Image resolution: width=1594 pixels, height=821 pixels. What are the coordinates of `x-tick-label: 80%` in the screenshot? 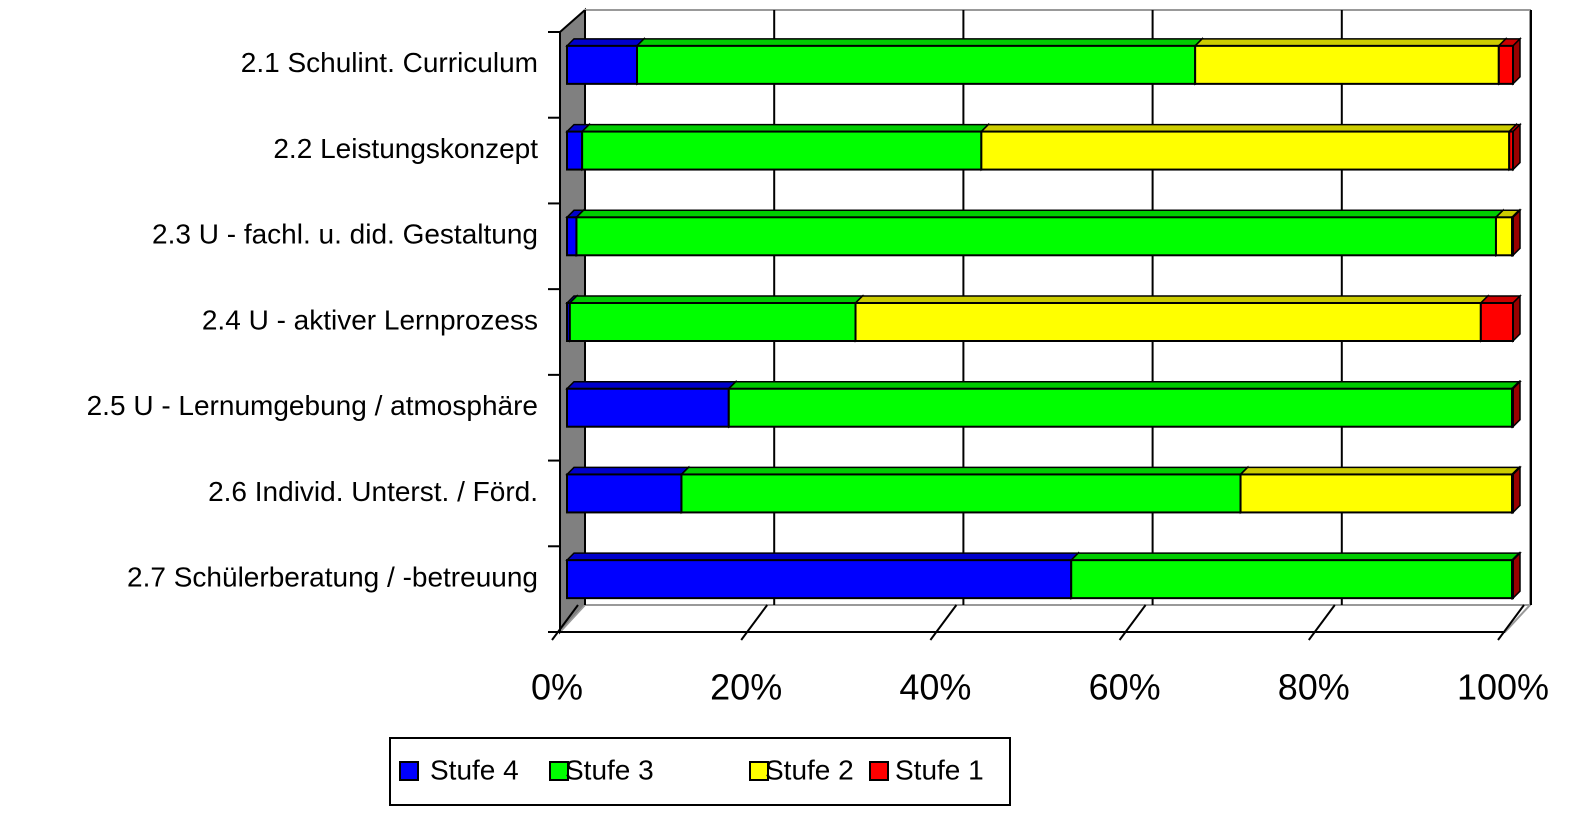 It's located at (1314, 687).